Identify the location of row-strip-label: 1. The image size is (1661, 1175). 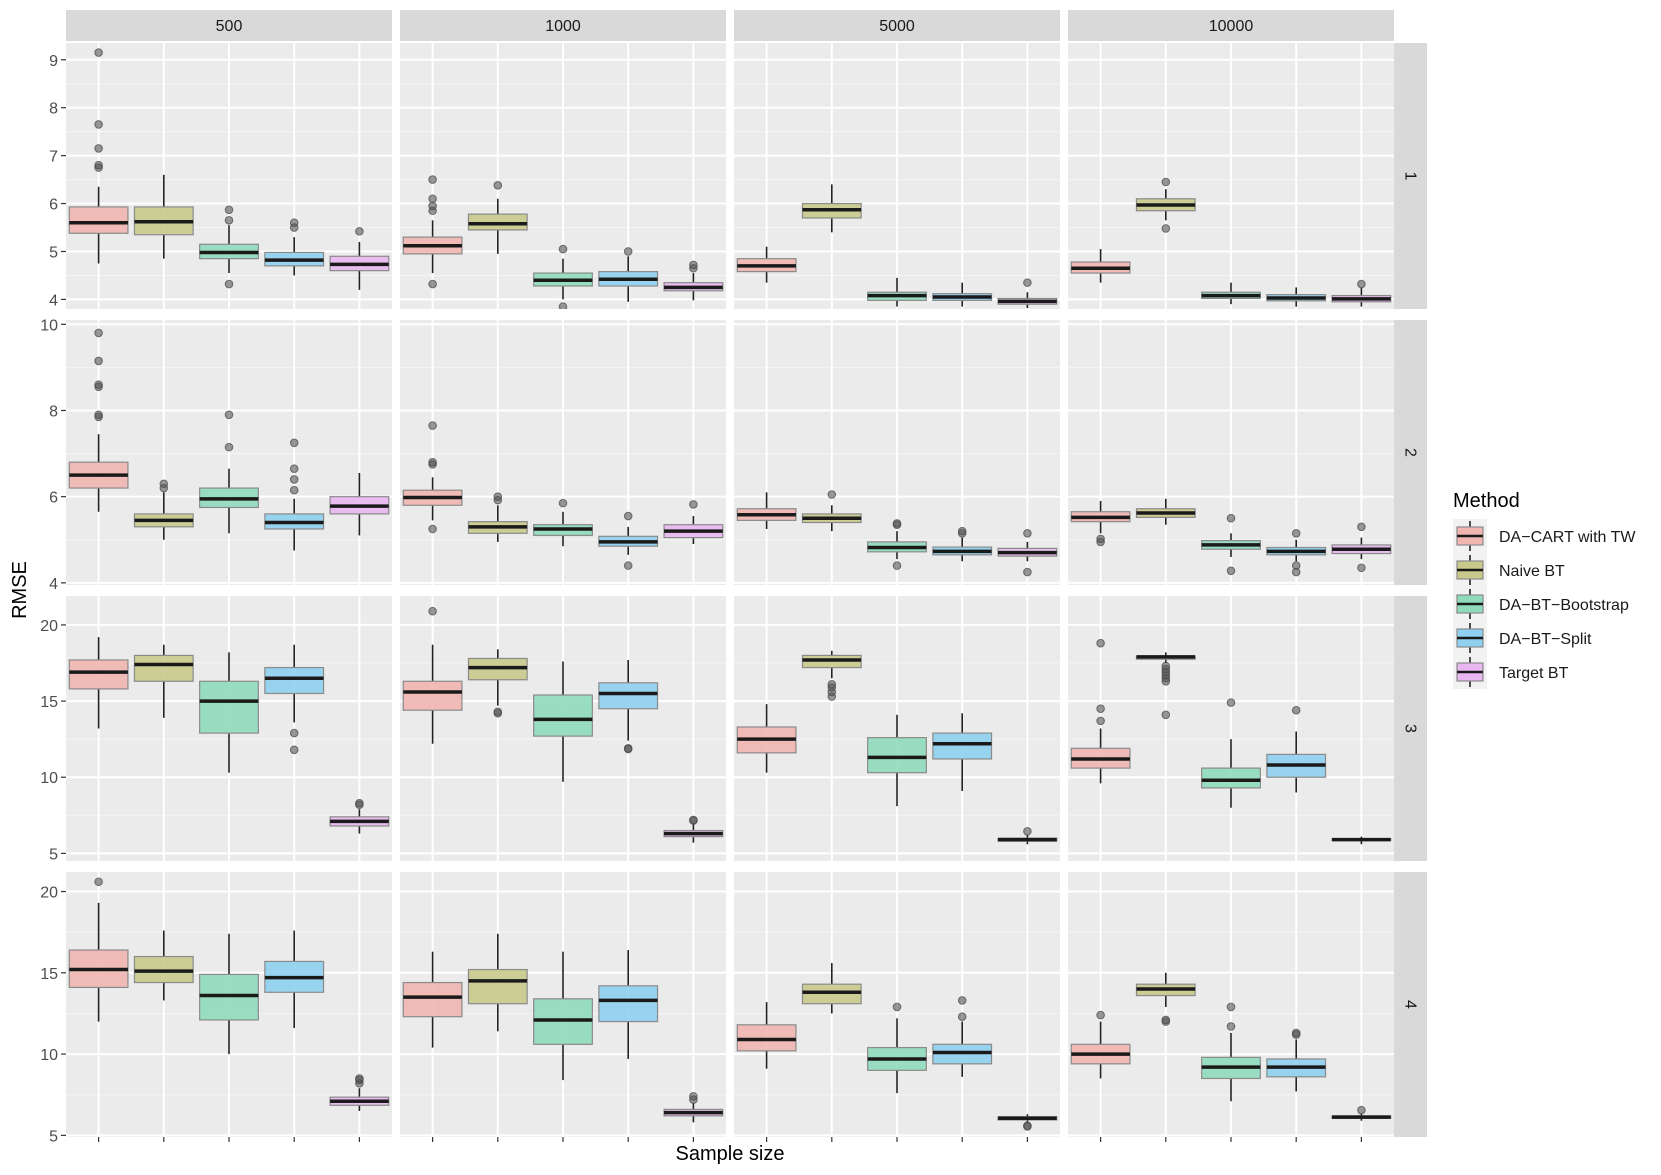
(1410, 176).